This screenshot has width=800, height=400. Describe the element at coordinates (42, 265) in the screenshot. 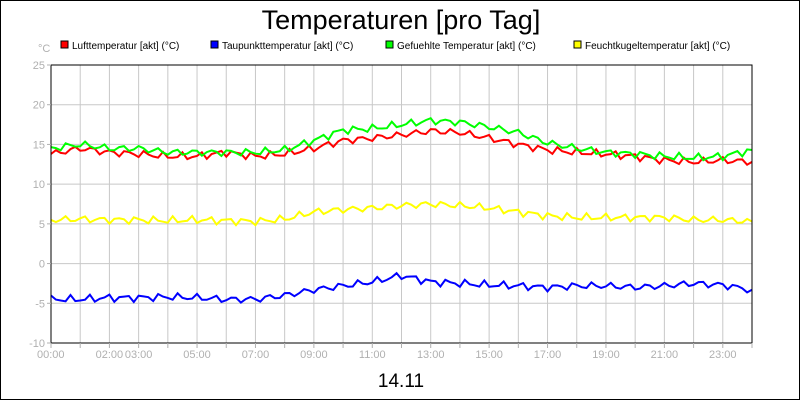

I see `y-tick-label: 0` at that location.